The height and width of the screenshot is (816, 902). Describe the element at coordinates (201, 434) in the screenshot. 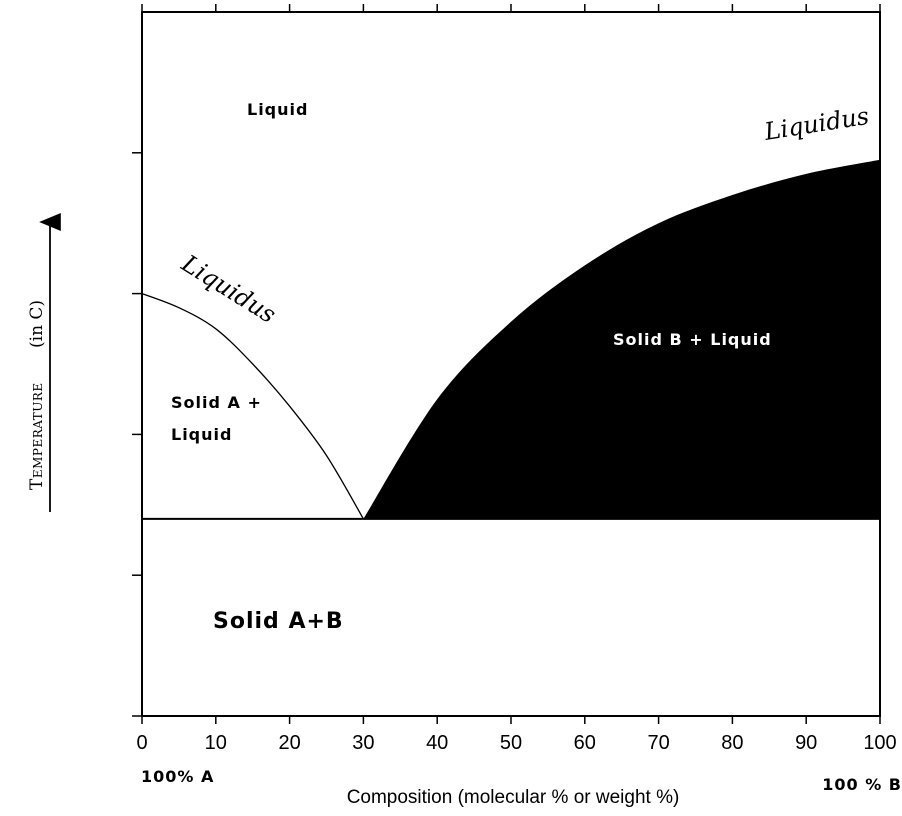

I see `label-solid-a-liquid-line2: Liquid` at that location.